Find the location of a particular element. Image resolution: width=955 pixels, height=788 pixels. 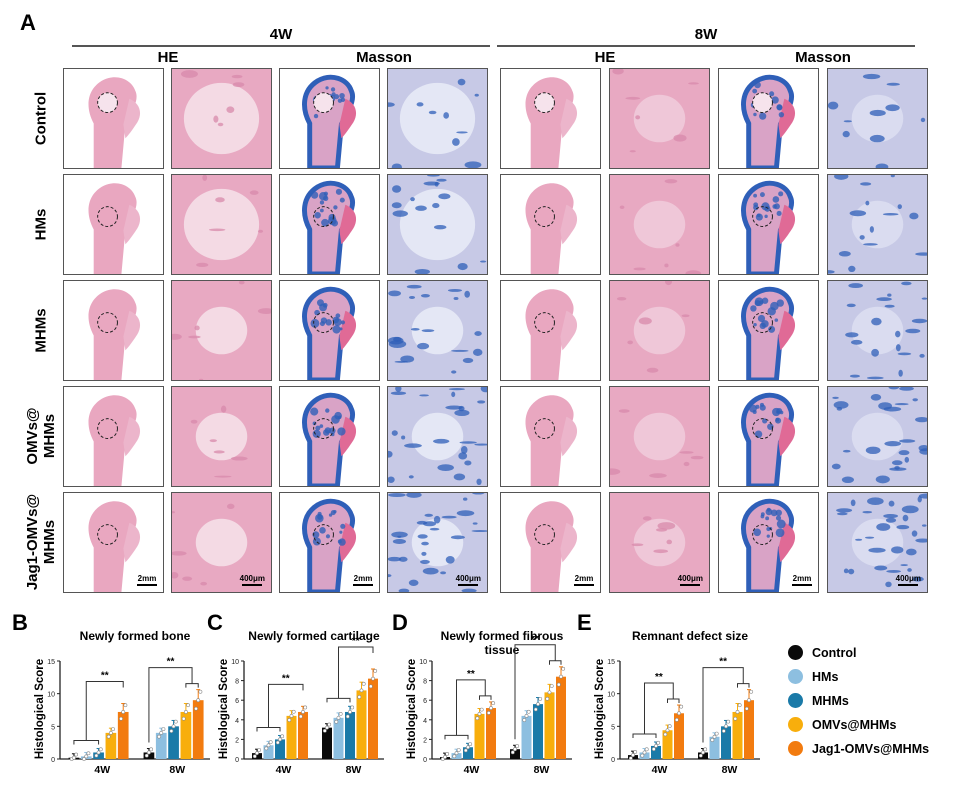

histology-tile-masson-detail-8w-row2 is located at coordinates (877, 330).